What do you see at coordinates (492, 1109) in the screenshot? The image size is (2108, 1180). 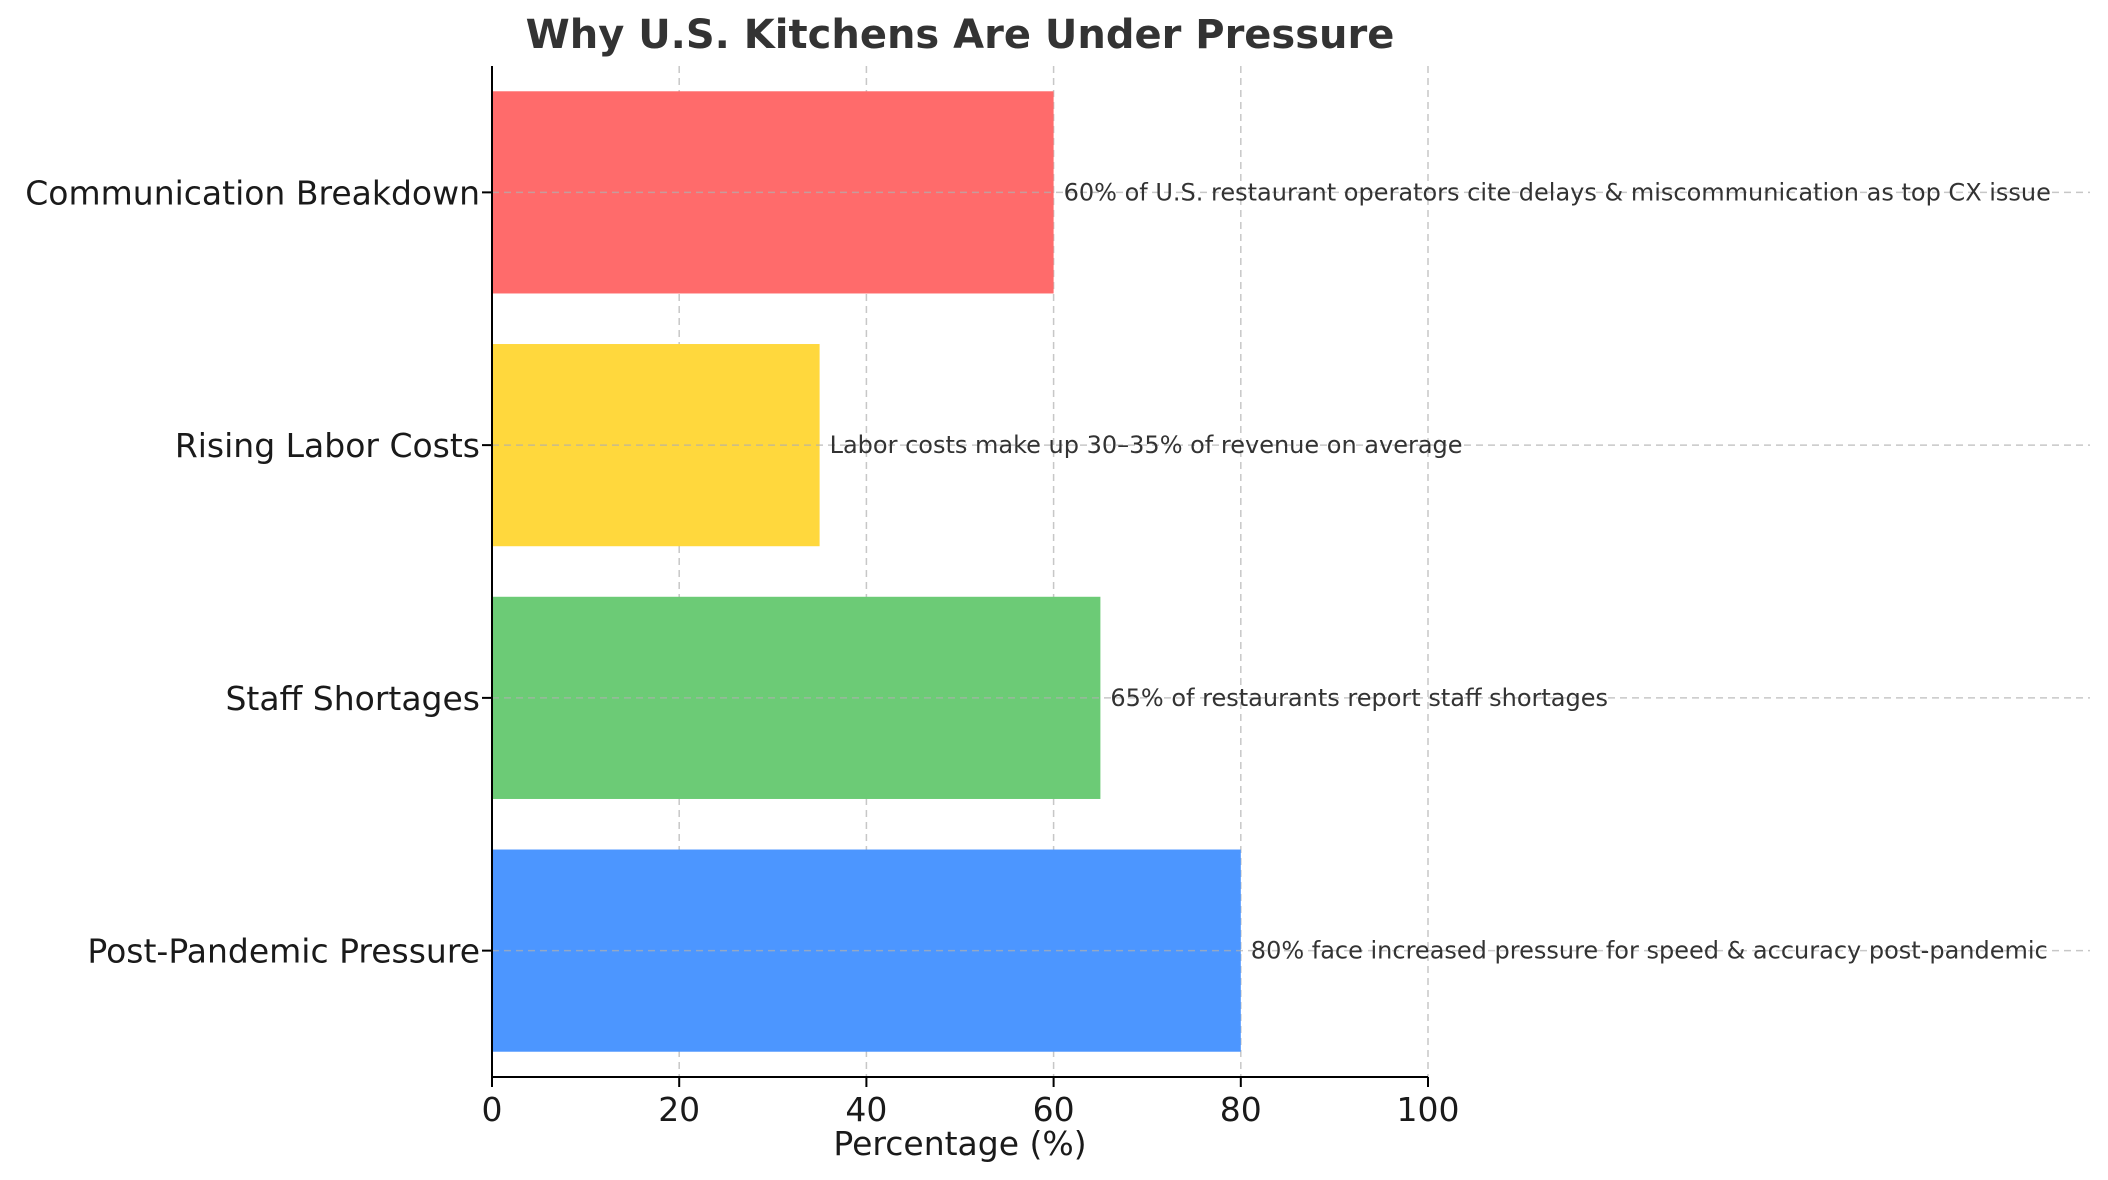 I see `x-tick-label: 0` at bounding box center [492, 1109].